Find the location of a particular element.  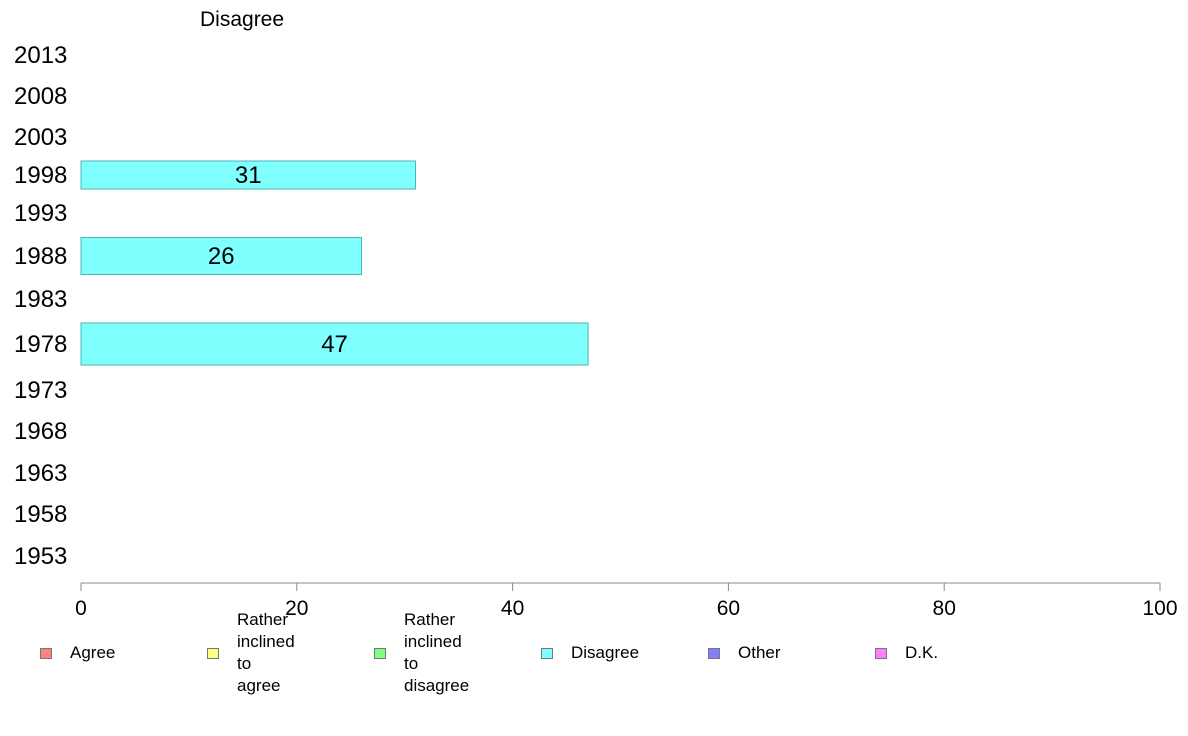

data-label-1988: 26 is located at coordinates (221, 256).